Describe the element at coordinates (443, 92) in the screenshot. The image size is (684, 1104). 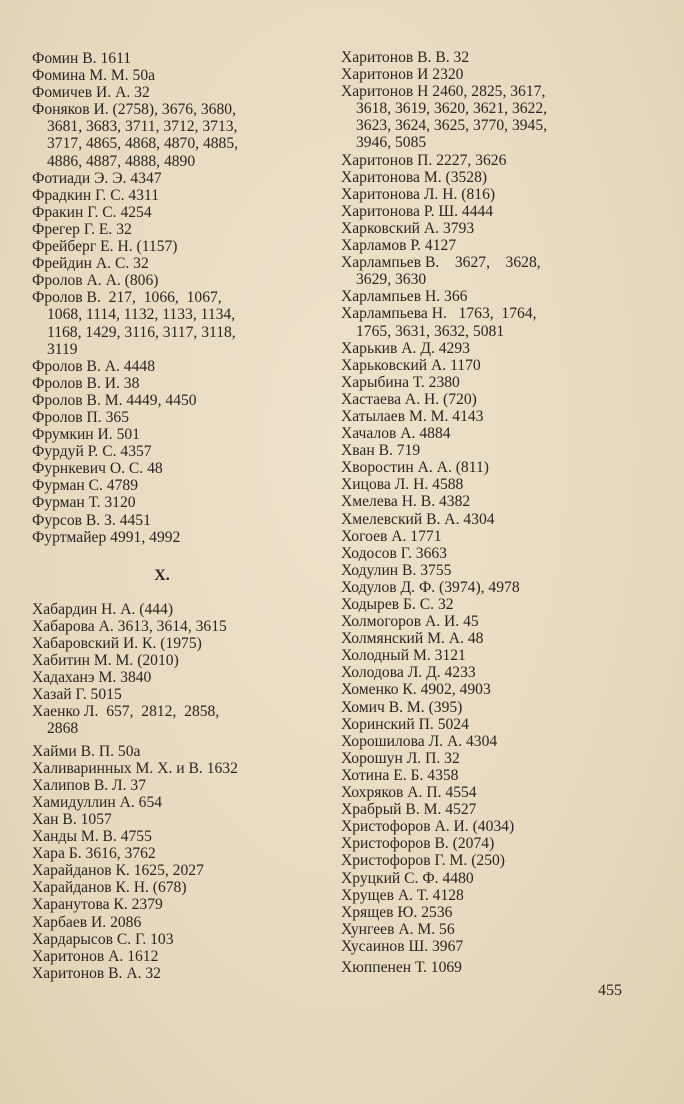
I see `entry-line: Харитонов Н 2460, 2825, 3617,` at that location.